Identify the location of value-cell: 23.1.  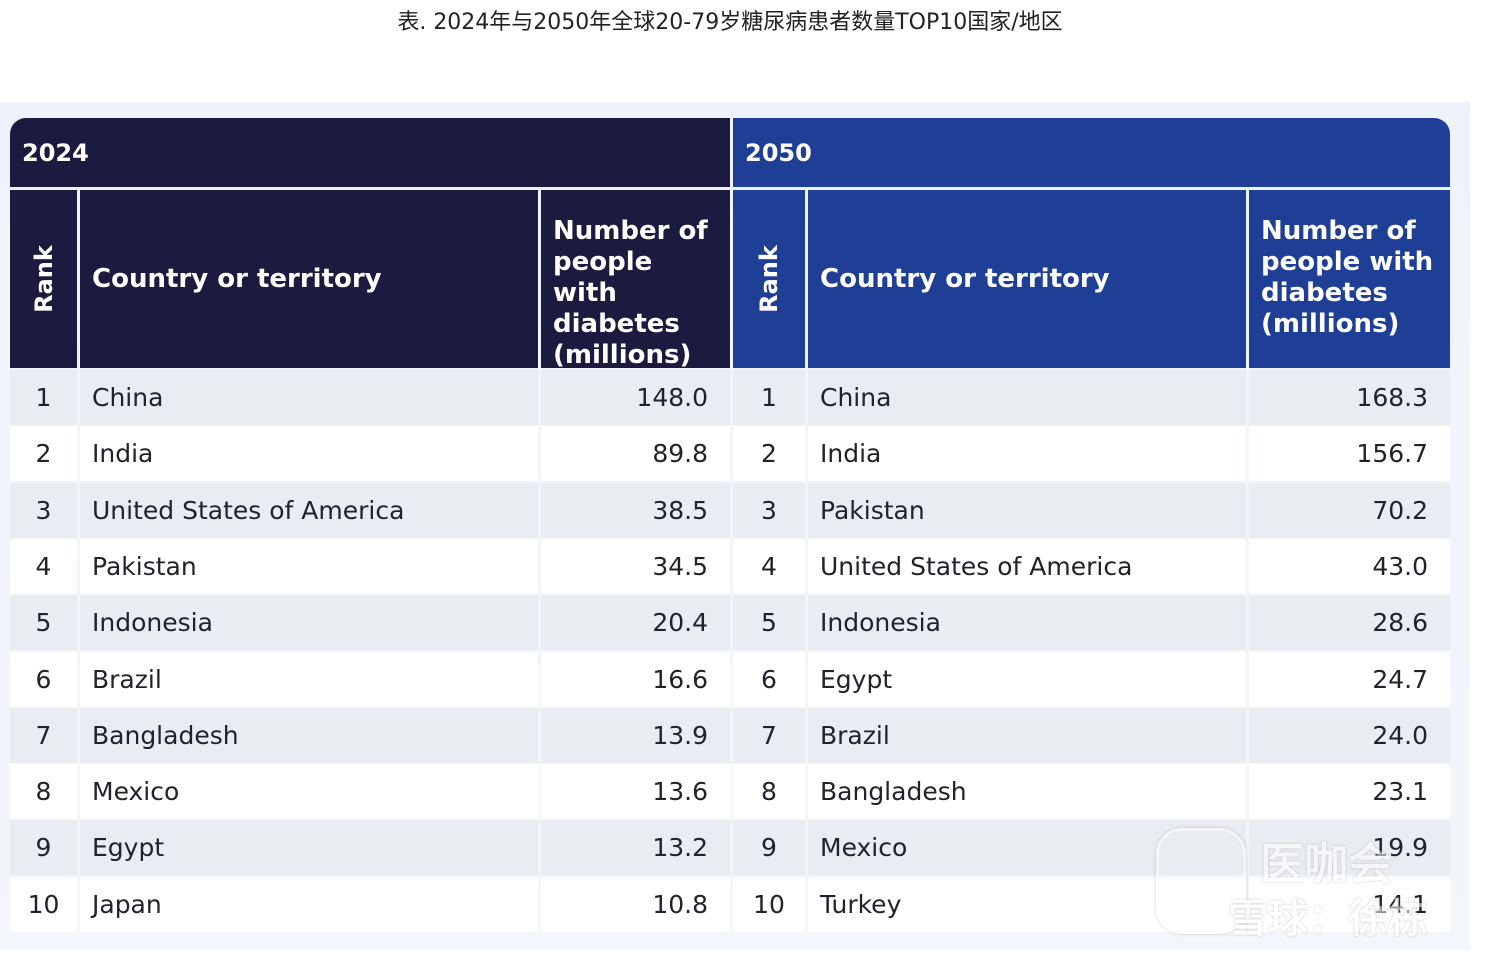
(1349, 791).